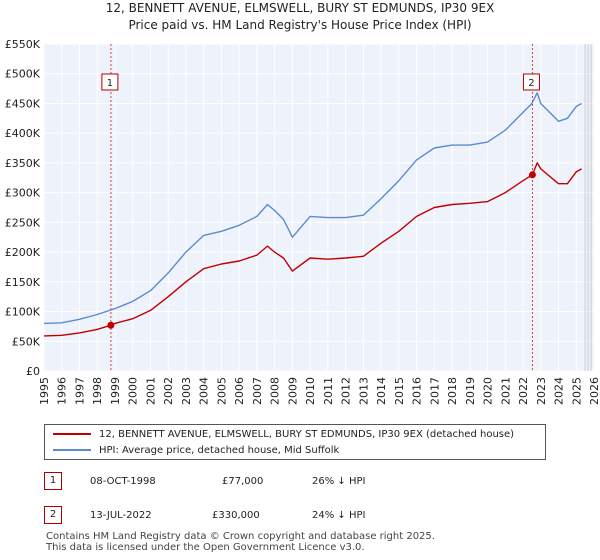  Describe the element at coordinates (310, 391) in the screenshot. I see `x-tick-label: 2010` at that location.